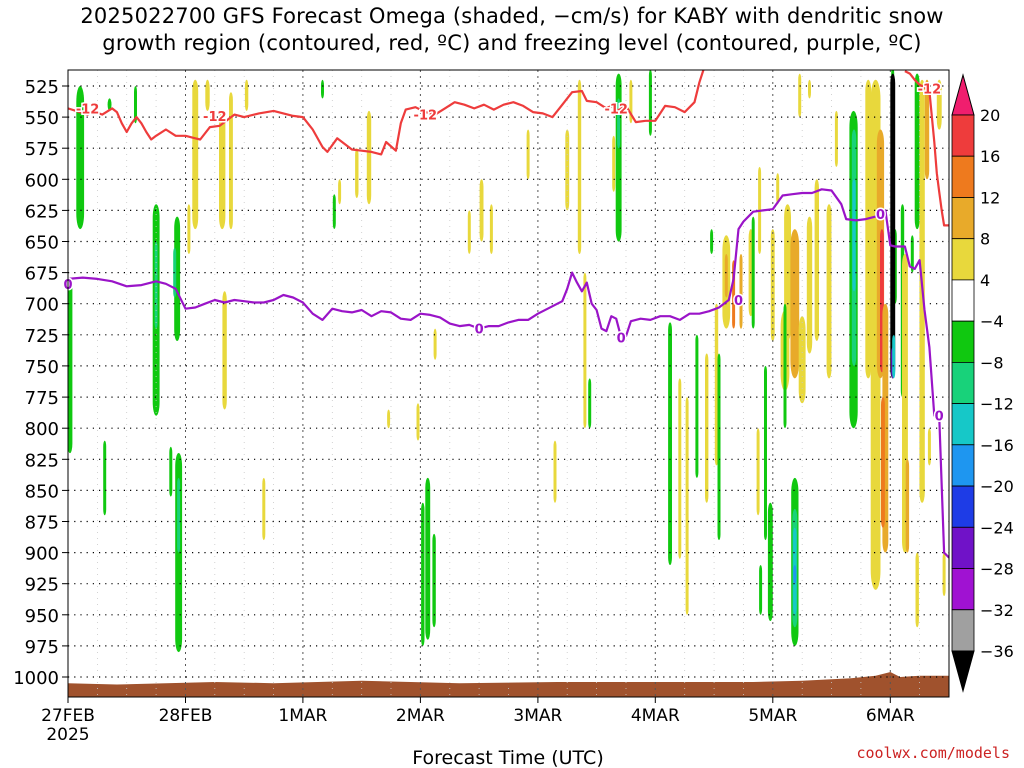 Image resolution: width=1024 pixels, height=768 pixels. What do you see at coordinates (997, 527) in the screenshot?
I see `colorbar-label: −24` at bounding box center [997, 527].